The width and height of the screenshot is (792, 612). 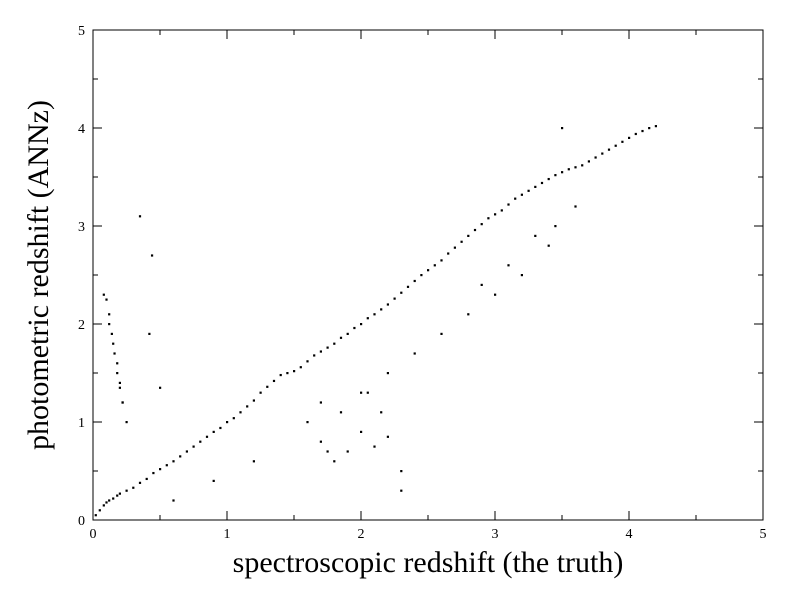 I want to click on x-tick-label: 2, so click(x=361, y=534).